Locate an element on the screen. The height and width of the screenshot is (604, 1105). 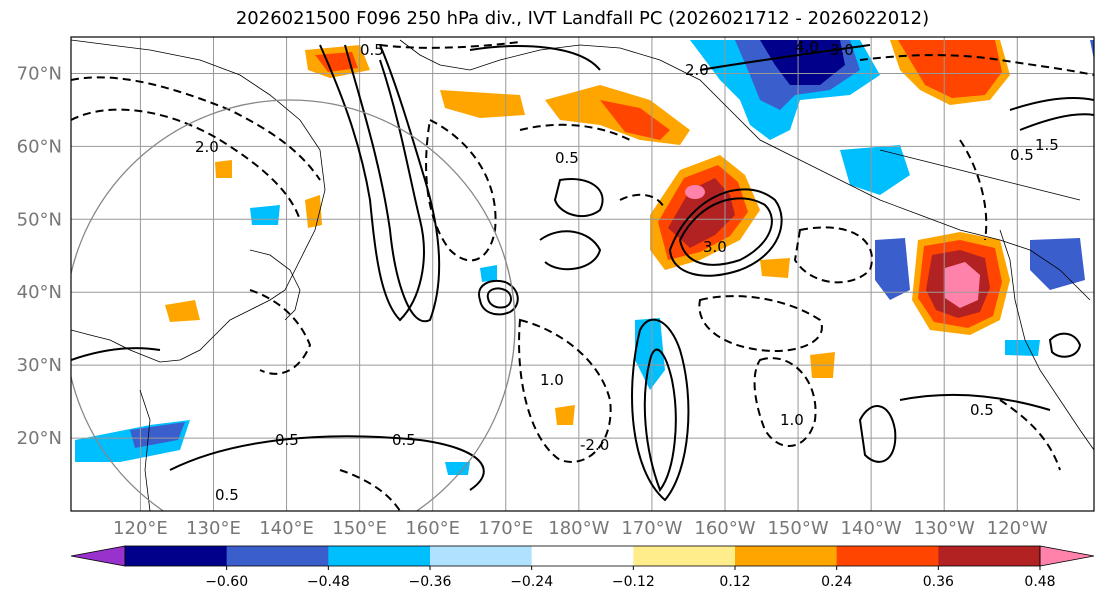
lon-tick-label: 130°W is located at coordinates (944, 528).